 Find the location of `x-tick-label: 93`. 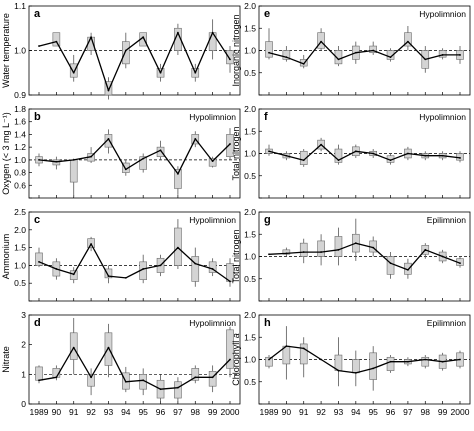

x-tick-label: 93 is located at coordinates (109, 412).